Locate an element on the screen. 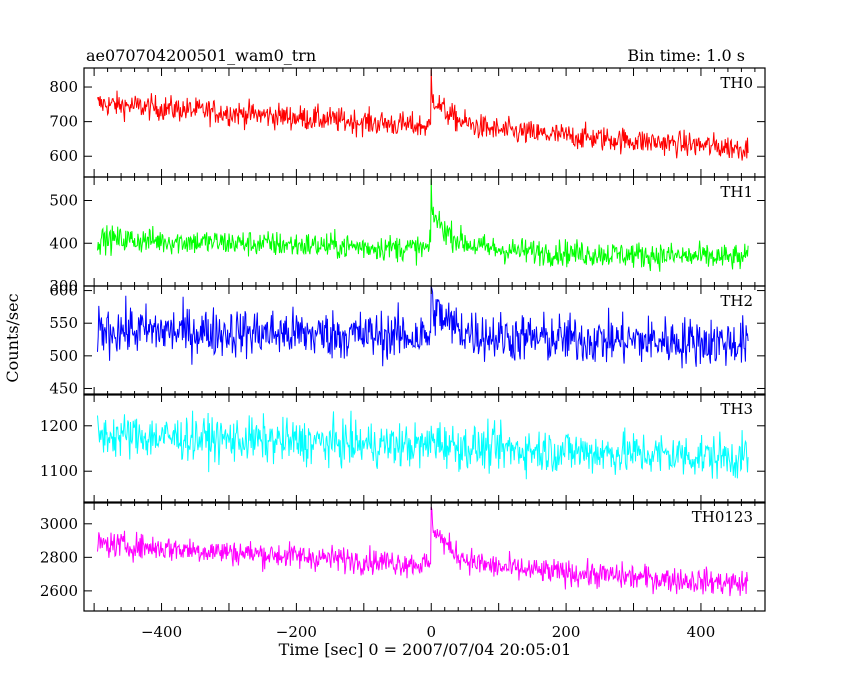  x-tick-label: 200 is located at coordinates (566, 632).